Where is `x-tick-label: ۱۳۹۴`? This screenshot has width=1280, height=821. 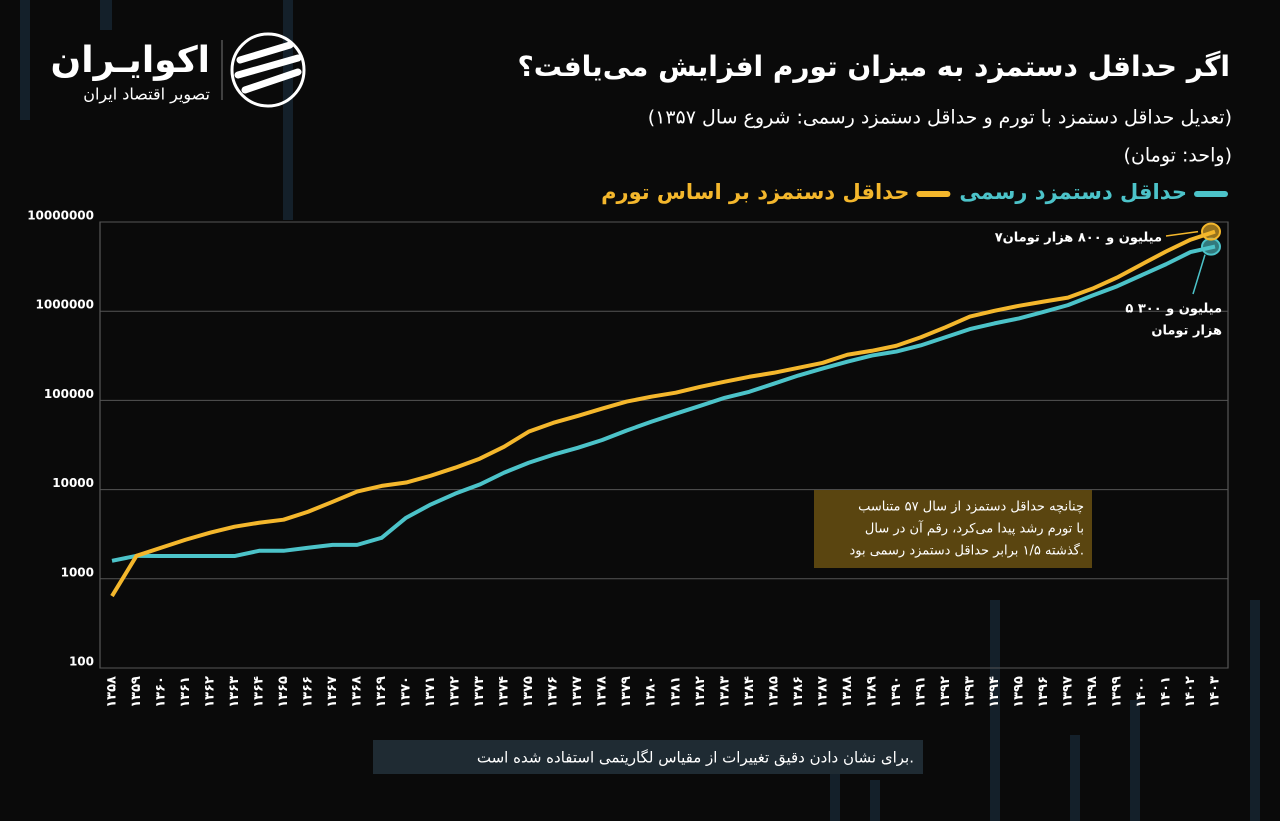 x-tick-label: ۱۳۹۴ is located at coordinates (994, 692).